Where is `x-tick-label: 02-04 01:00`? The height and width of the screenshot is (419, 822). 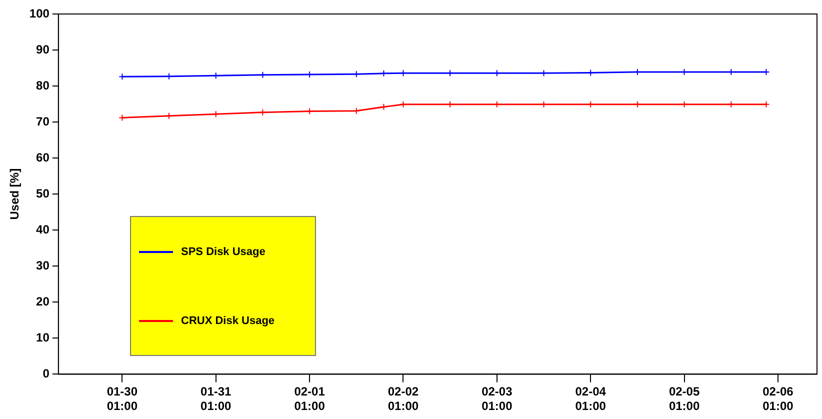 x-tick-label: 02-04 01:00 is located at coordinates (590, 399).